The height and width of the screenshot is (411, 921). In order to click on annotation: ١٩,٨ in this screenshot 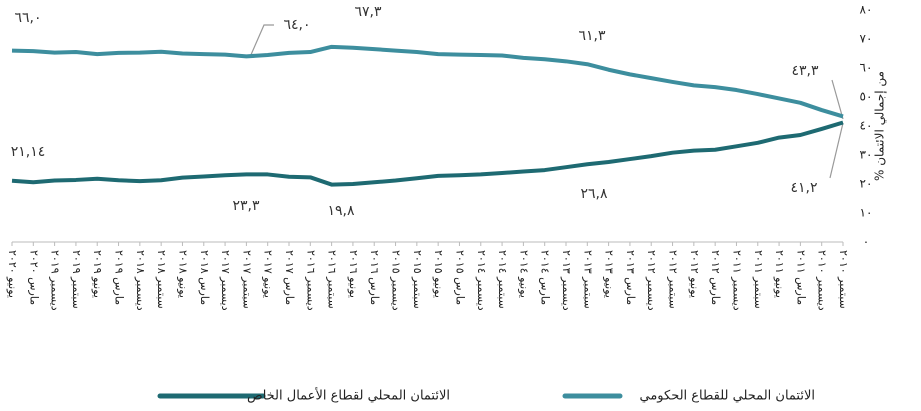, I will do `click(340, 211)`.